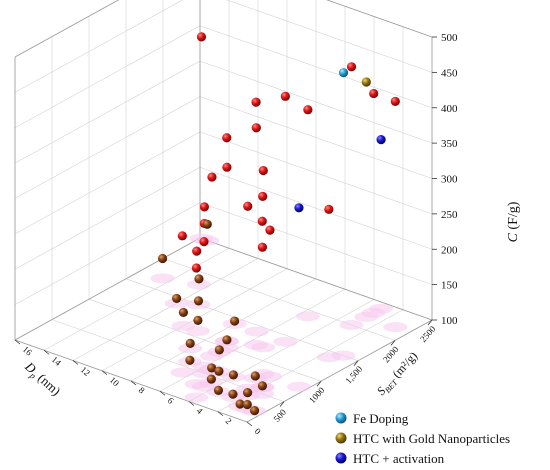  Describe the element at coordinates (449, 180) in the screenshot. I see `z-tick-label: 300` at that location.